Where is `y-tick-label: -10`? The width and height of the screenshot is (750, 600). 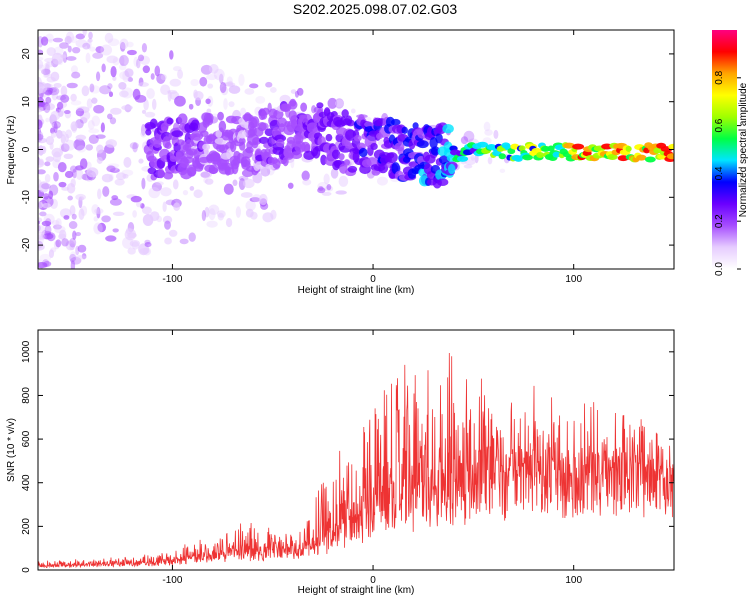
y-tick-label: -10 is located at coordinates (26, 197).